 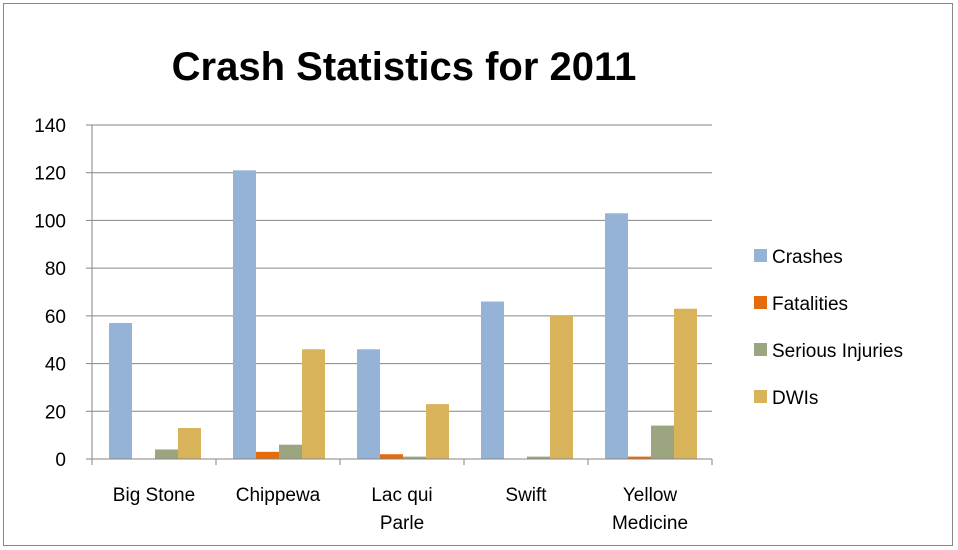 What do you see at coordinates (561, 387) in the screenshot?
I see `bar-dwis-swift` at bounding box center [561, 387].